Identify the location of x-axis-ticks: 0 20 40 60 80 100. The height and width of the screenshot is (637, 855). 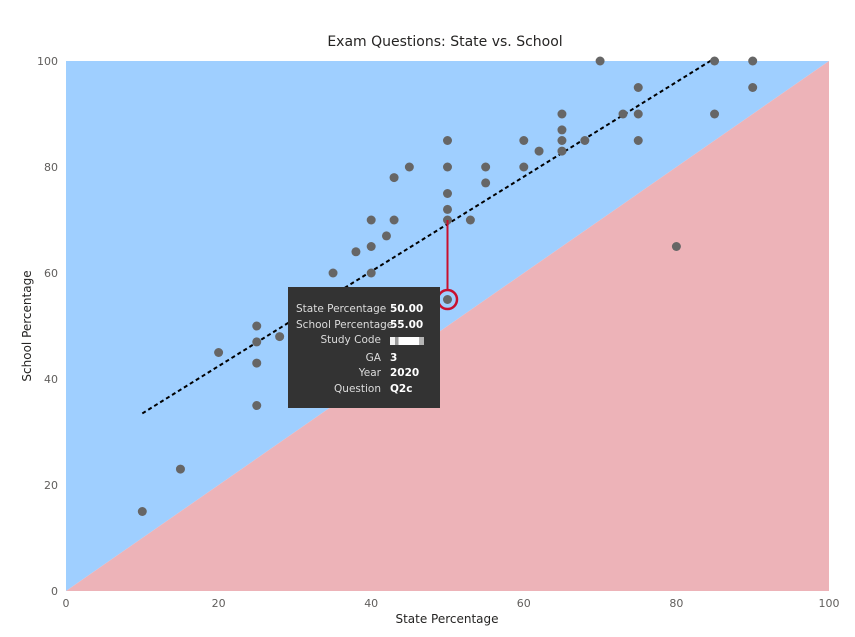
(451, 603).